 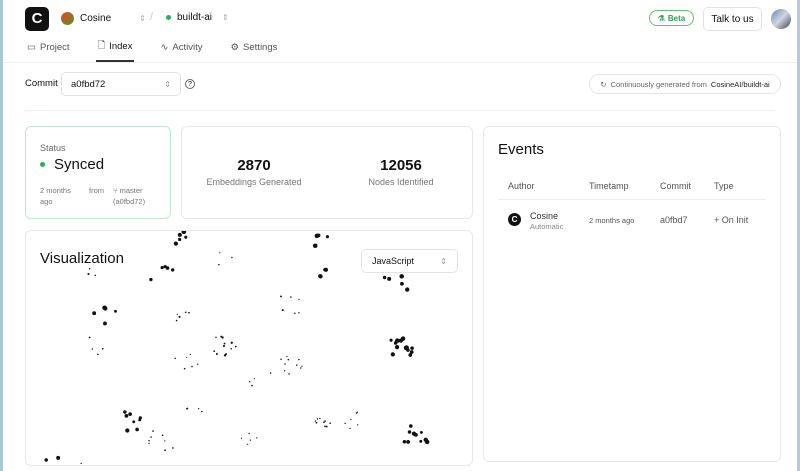 What do you see at coordinates (121, 84) in the screenshot?
I see `commit-select: a0fbd72 ⇕` at bounding box center [121, 84].